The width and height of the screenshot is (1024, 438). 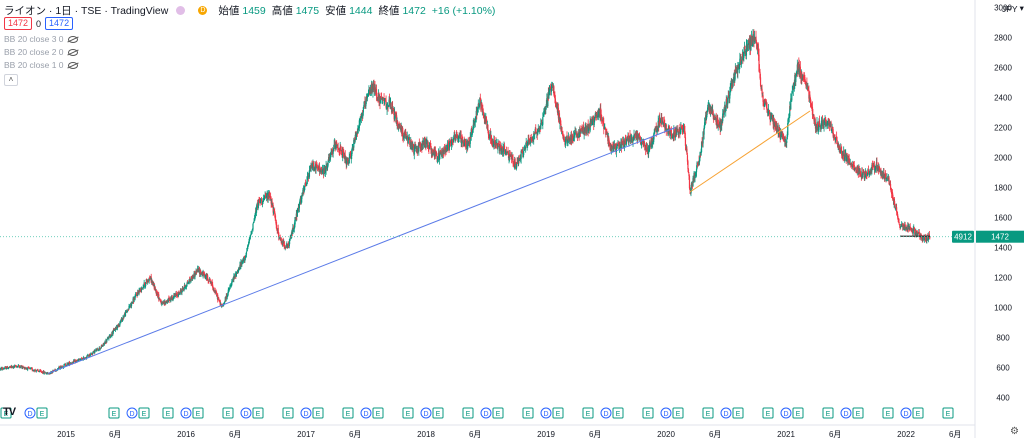 I want to click on indicator-label: BB 20 close 3 0, so click(x=34, y=39).